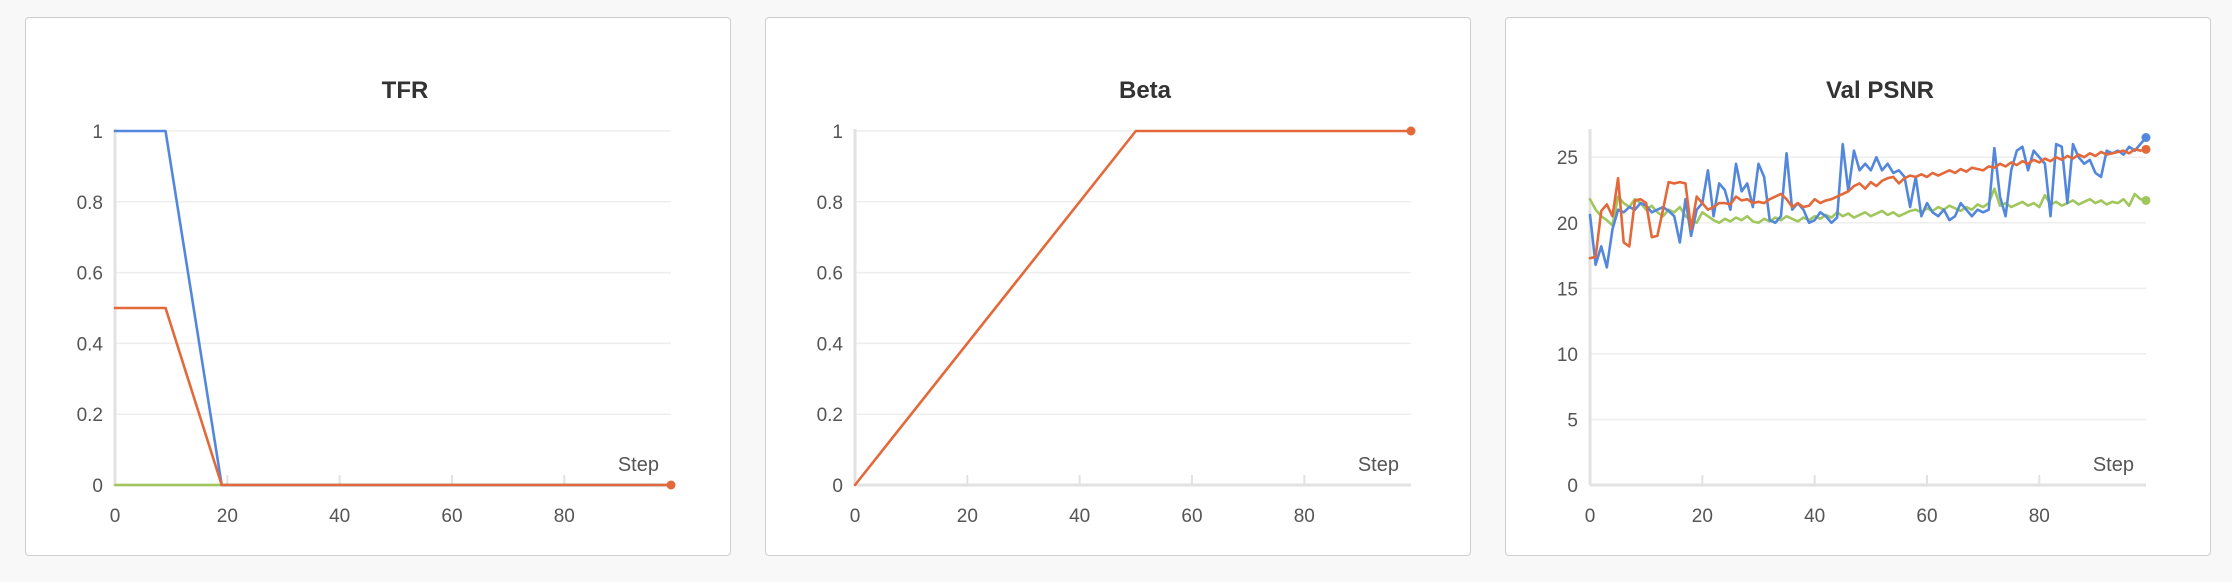 This screenshot has height=582, width=2232. Describe the element at coordinates (1567, 289) in the screenshot. I see `y-tick-label: 15` at that location.